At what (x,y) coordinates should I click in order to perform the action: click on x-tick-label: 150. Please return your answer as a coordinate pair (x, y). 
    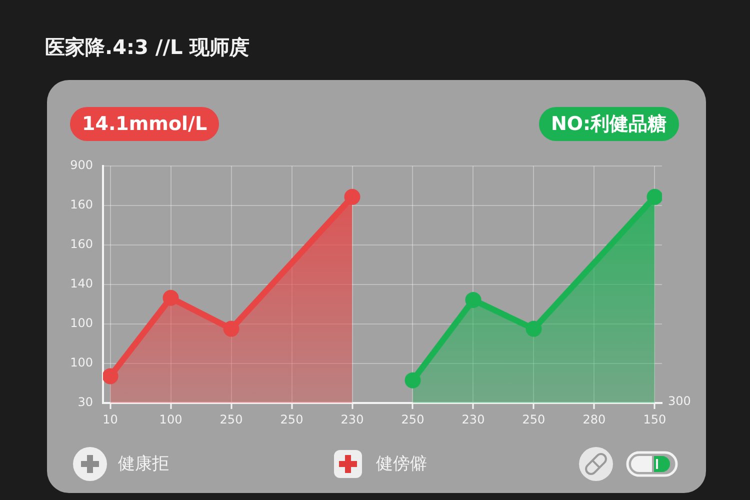
    Looking at the image, I should click on (654, 419).